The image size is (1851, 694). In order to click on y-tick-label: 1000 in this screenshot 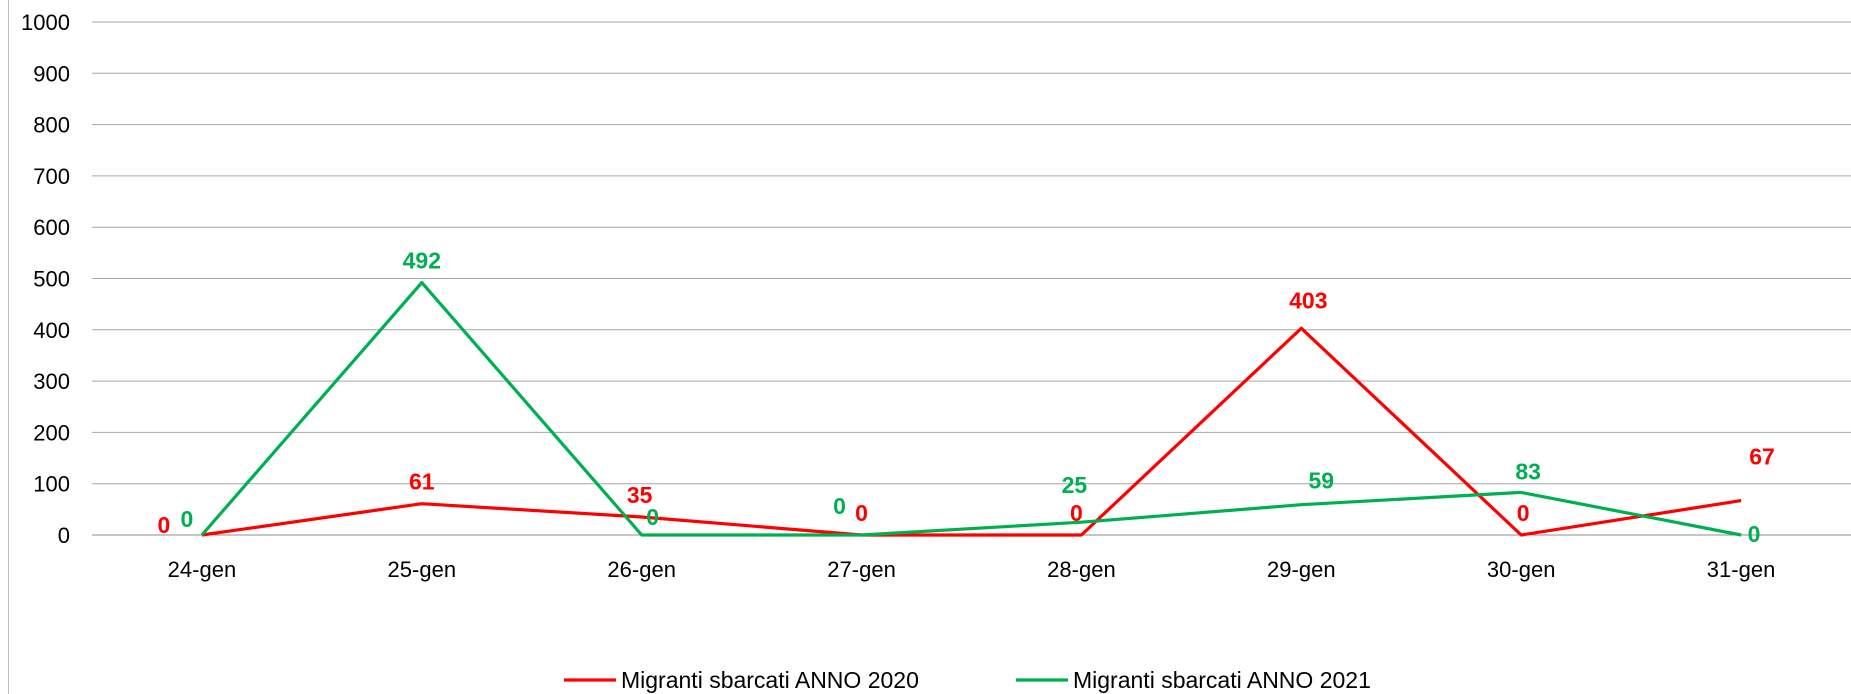, I will do `click(45, 22)`.